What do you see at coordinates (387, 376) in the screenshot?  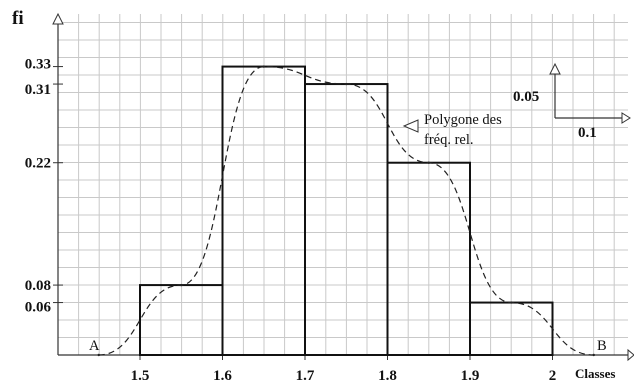 I see `x-tick-label: 1.8` at bounding box center [387, 376].